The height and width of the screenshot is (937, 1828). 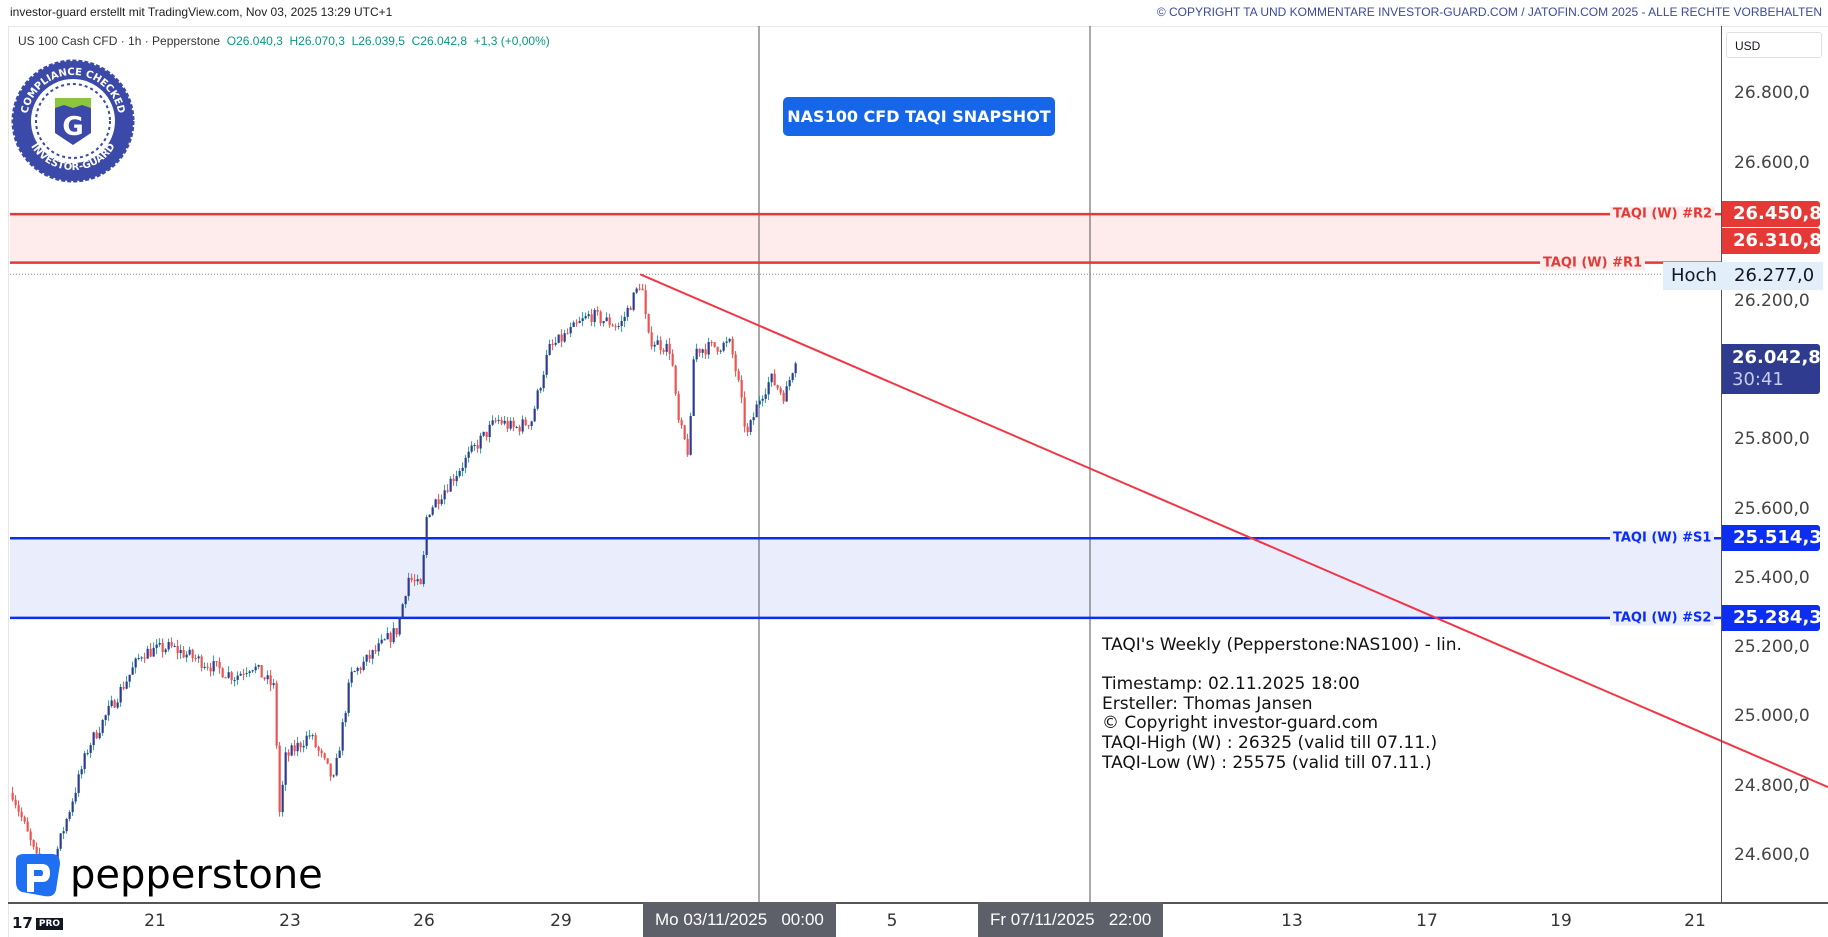 What do you see at coordinates (1758, 379) in the screenshot?
I see `bar-countdown: 30:41` at bounding box center [1758, 379].